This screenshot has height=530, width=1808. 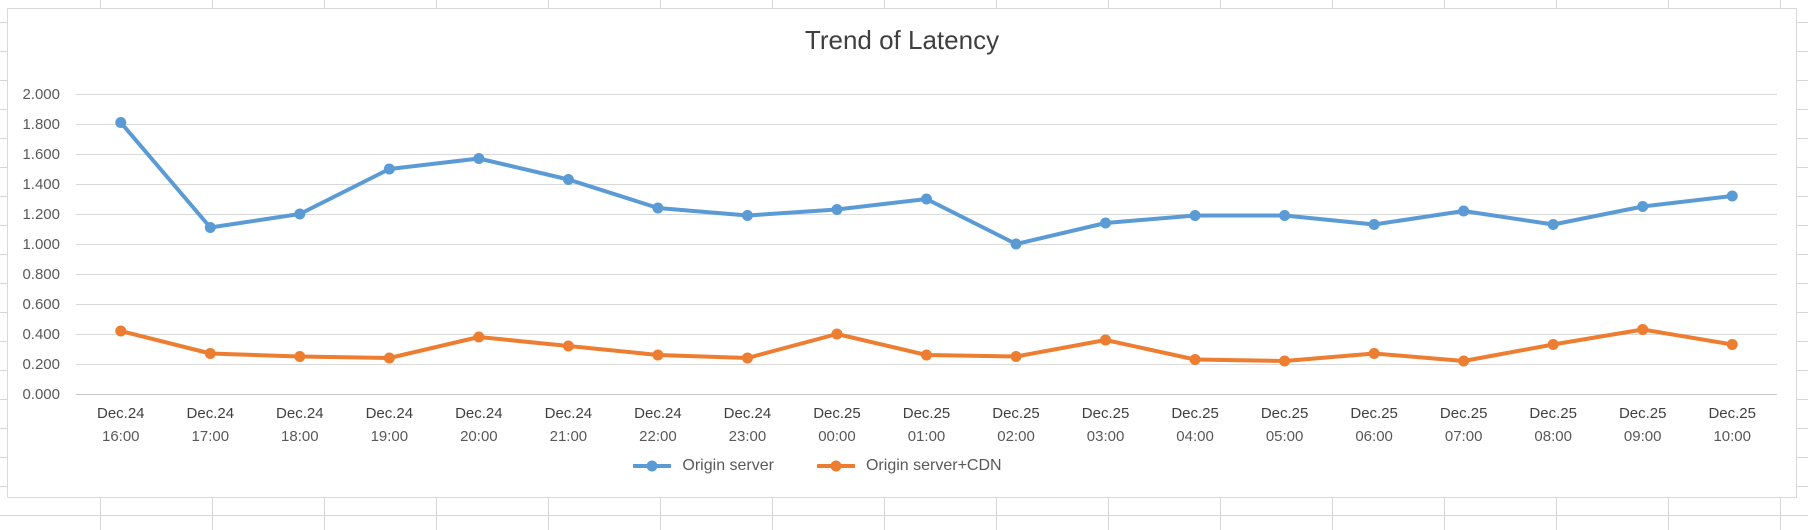 I want to click on x-axis-label-time: 03:00, so click(x=1106, y=436).